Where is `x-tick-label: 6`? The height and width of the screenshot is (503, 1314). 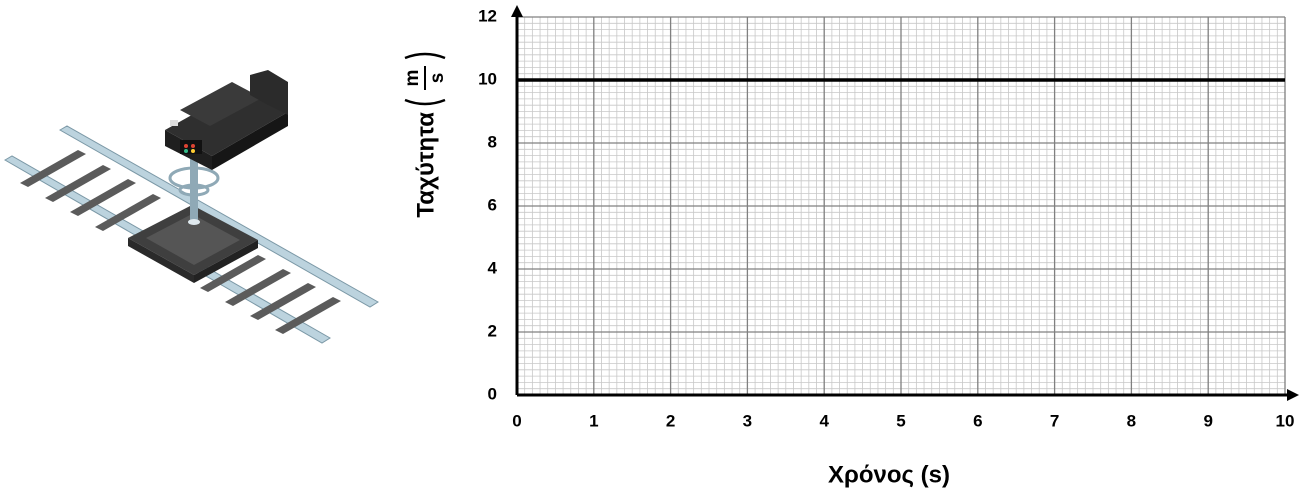 x-tick-label: 6 is located at coordinates (977, 420).